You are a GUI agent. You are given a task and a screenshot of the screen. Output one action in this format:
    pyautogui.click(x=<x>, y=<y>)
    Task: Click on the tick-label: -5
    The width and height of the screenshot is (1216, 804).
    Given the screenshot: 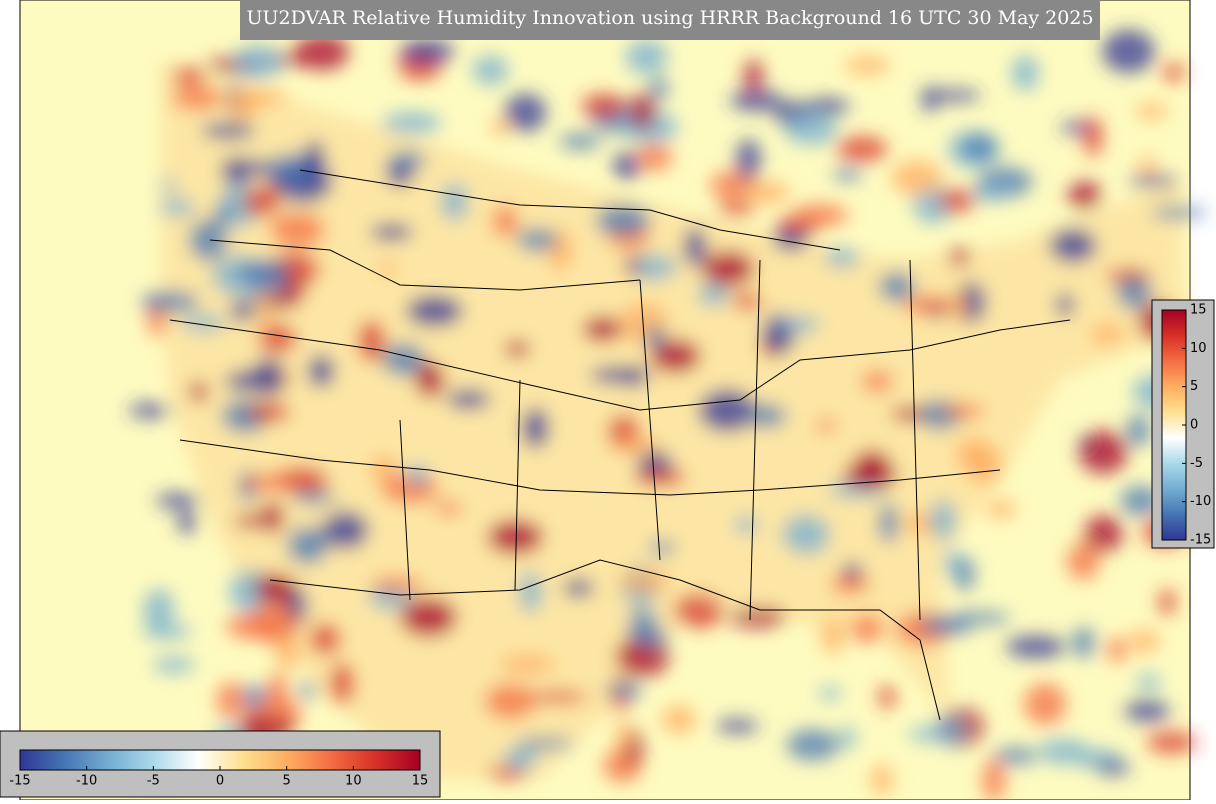 What is the action you would take?
    pyautogui.click(x=153, y=781)
    